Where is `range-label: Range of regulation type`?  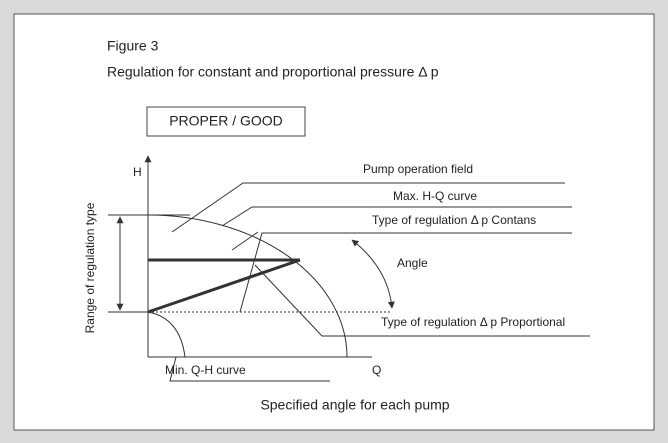 range-label: Range of regulation type is located at coordinates (90, 267).